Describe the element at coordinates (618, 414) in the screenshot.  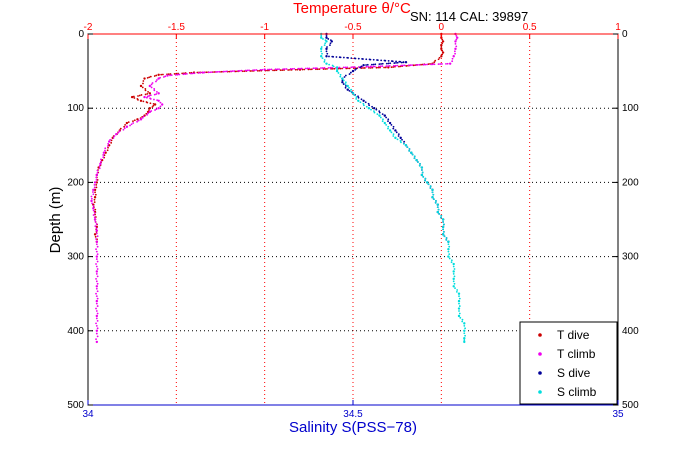
I see `bottom-tick-label: 35` at that location.